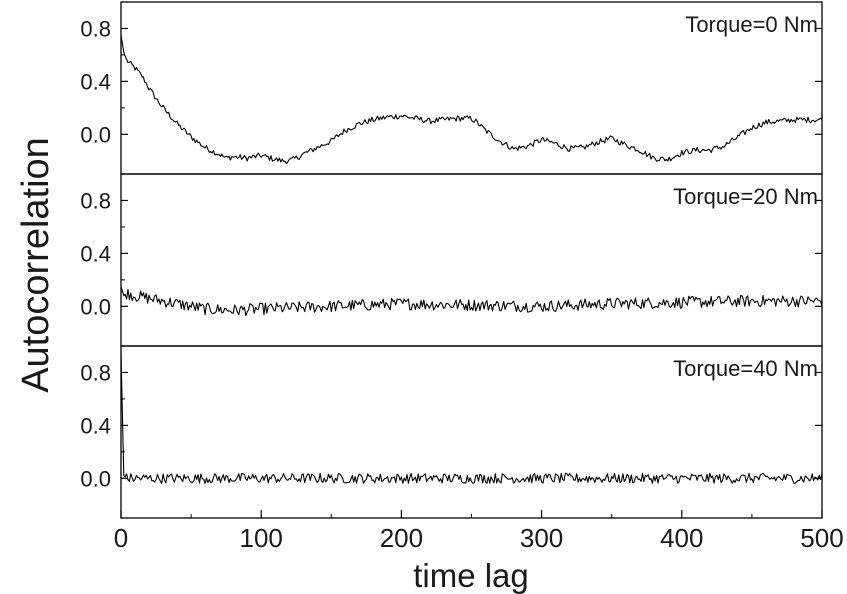 Image resolution: width=847 pixels, height=594 pixels. What do you see at coordinates (471, 301) in the screenshot?
I see `series-line` at bounding box center [471, 301].